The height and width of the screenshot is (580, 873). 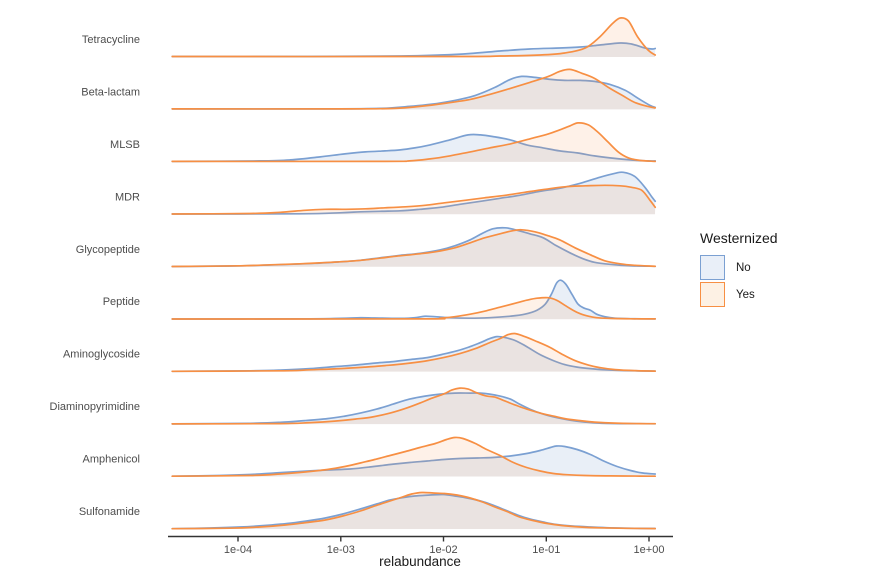 I want to click on x-tick-label: 1e-04, so click(x=238, y=550).